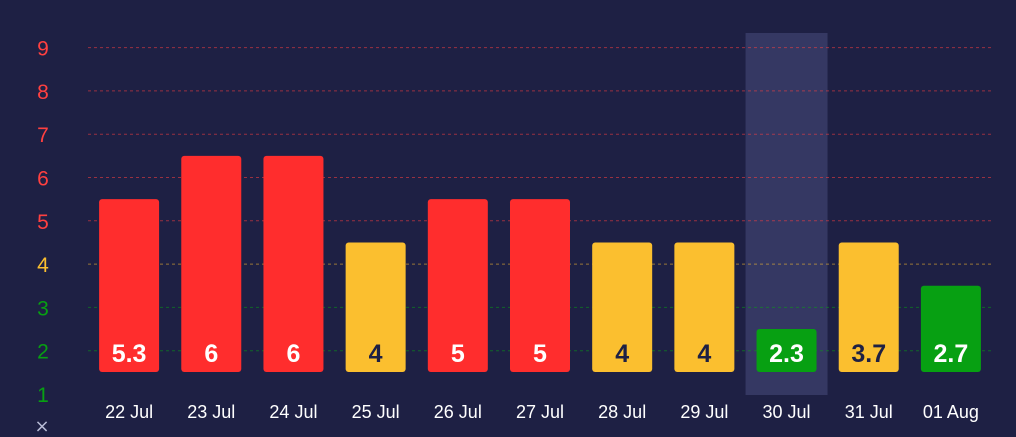  I want to click on x-tick-label: 29 Jul, so click(704, 412).